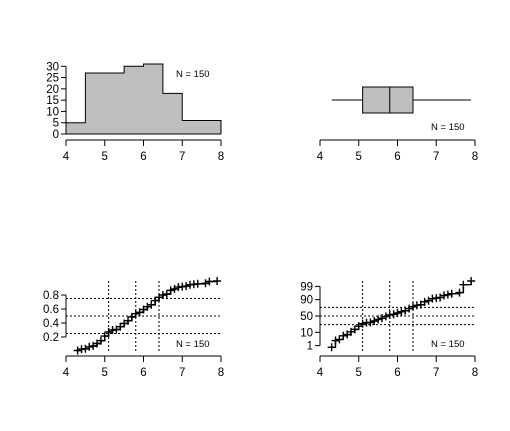 The height and width of the screenshot is (431, 510). I want to click on qq-y-tick-label: 1, so click(310, 347).